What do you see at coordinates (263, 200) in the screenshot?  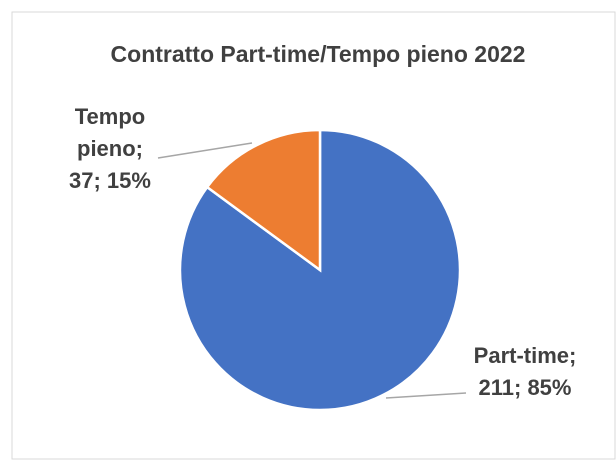 I see `pie-slice` at bounding box center [263, 200].